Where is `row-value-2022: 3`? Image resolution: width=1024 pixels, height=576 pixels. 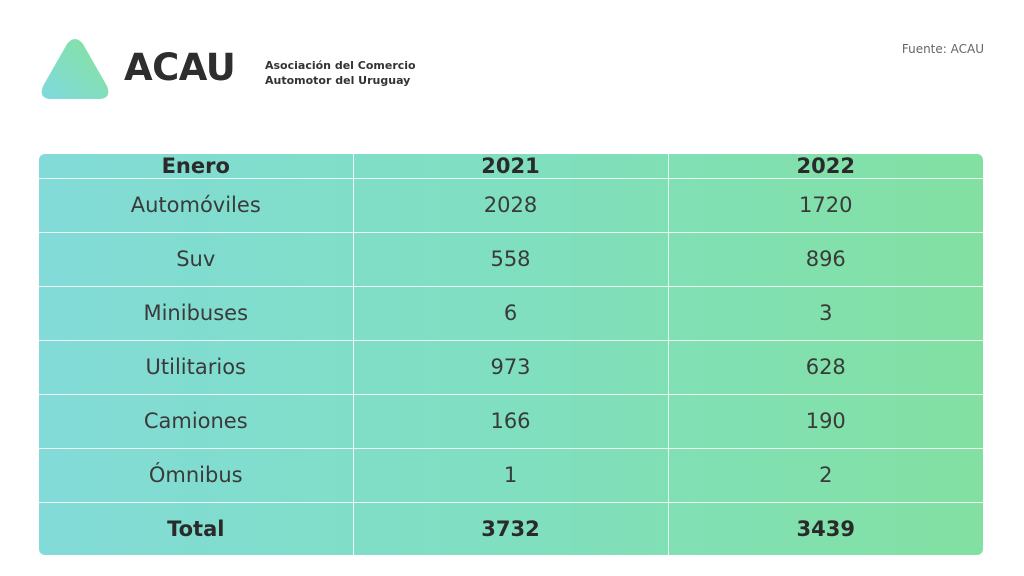
row-value-2022: 3 is located at coordinates (825, 313).